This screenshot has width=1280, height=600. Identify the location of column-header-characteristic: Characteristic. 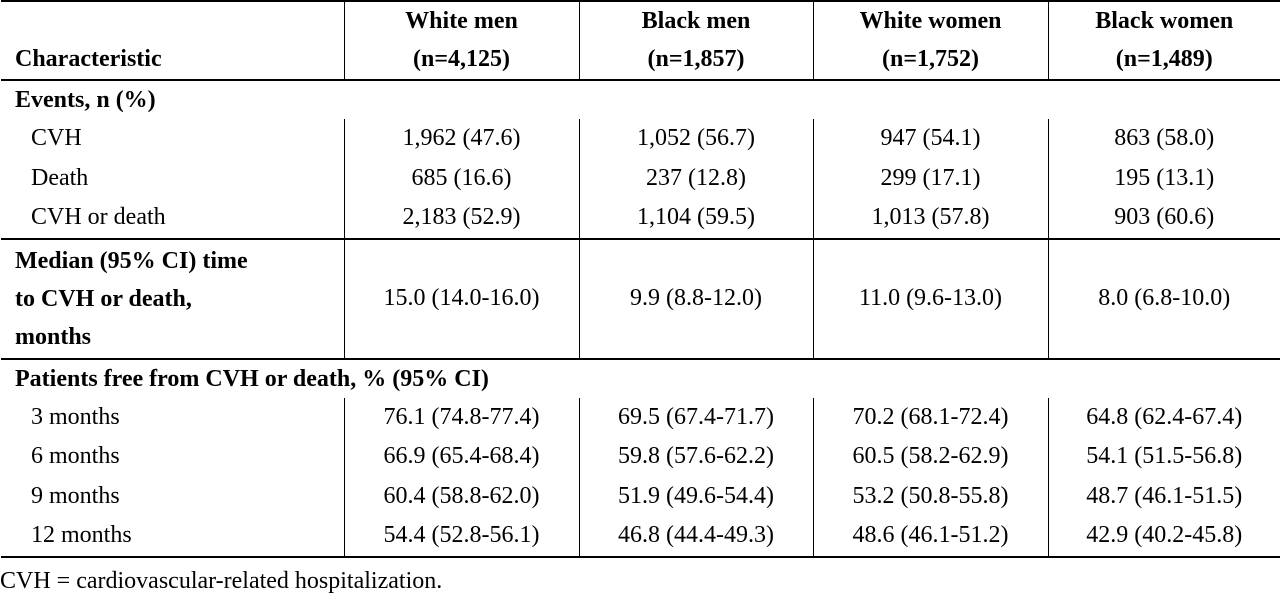
(172, 40).